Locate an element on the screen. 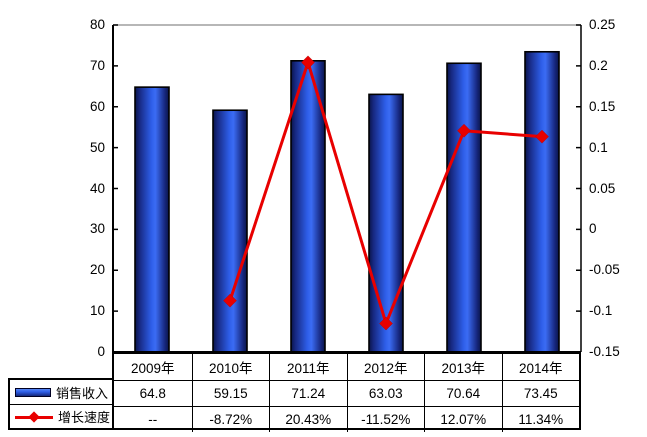 The width and height of the screenshot is (647, 437). right-axis-tick-label: -0.05 is located at coordinates (604, 270).